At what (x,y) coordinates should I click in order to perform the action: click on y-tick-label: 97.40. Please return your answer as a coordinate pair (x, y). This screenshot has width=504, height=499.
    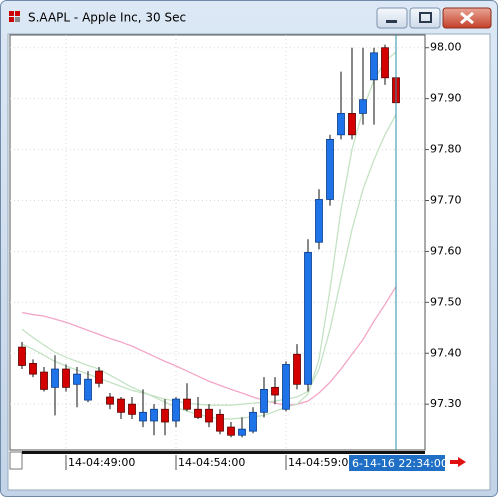
    Looking at the image, I should click on (446, 352).